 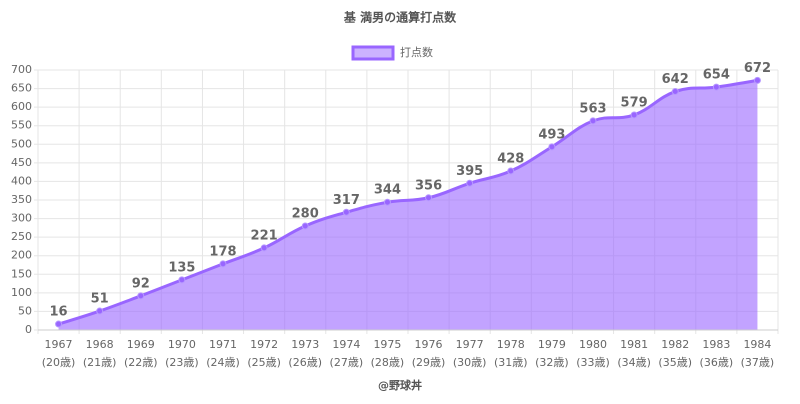 What do you see at coordinates (21, 143) in the screenshot?
I see `y-tick-label: 500` at bounding box center [21, 143].